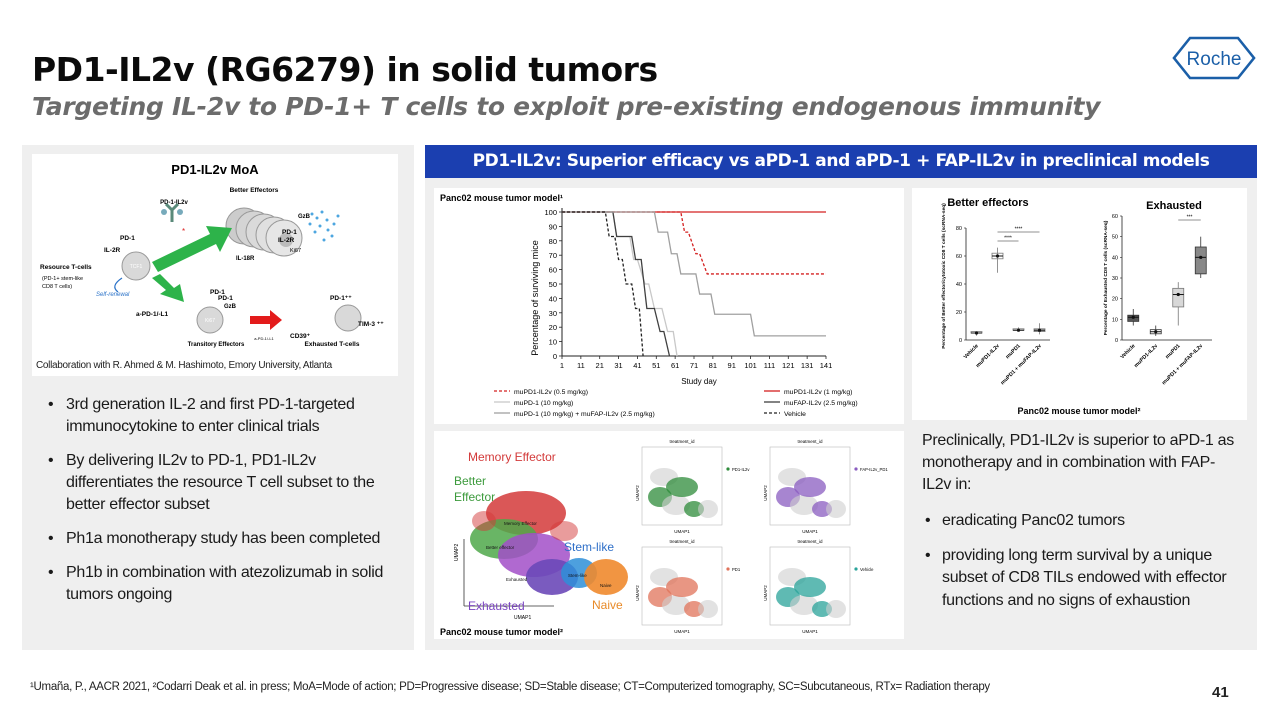 This screenshot has height=719, width=1280. What do you see at coordinates (607, 605) in the screenshot?
I see `umap-label-naive: Naive` at bounding box center [607, 605].